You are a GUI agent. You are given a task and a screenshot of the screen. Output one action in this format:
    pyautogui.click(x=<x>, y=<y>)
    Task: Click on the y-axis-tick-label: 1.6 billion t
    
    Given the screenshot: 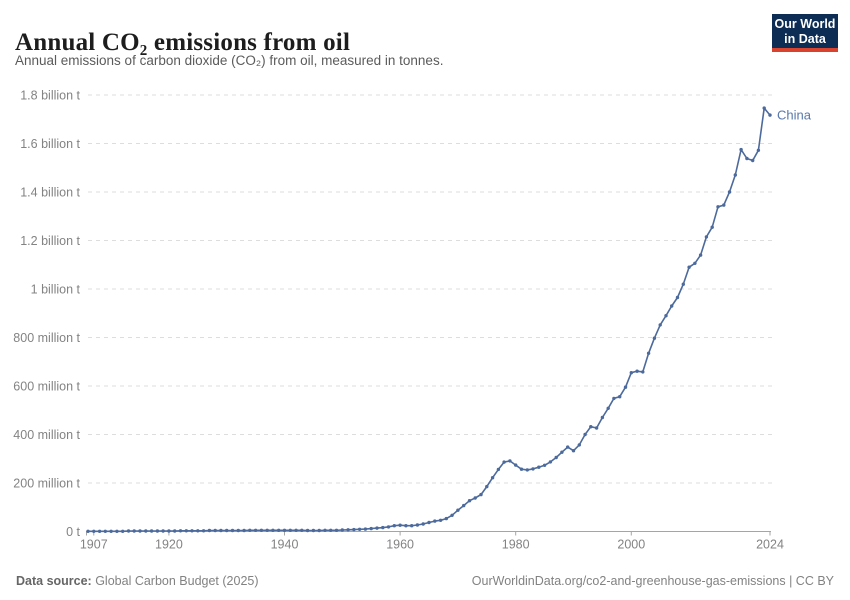 What is the action you would take?
    pyautogui.click(x=50, y=144)
    